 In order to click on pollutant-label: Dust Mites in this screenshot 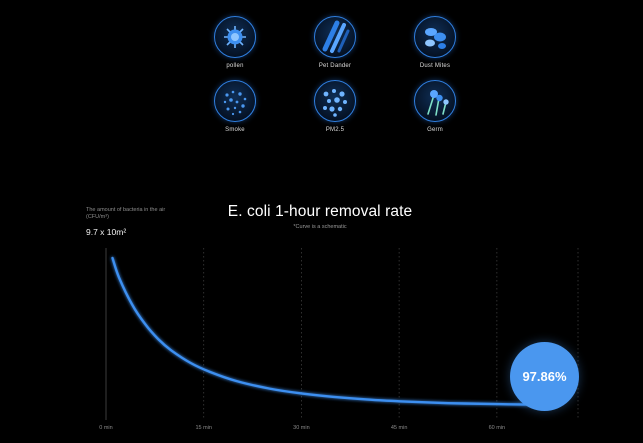, I will do `click(435, 66)`.